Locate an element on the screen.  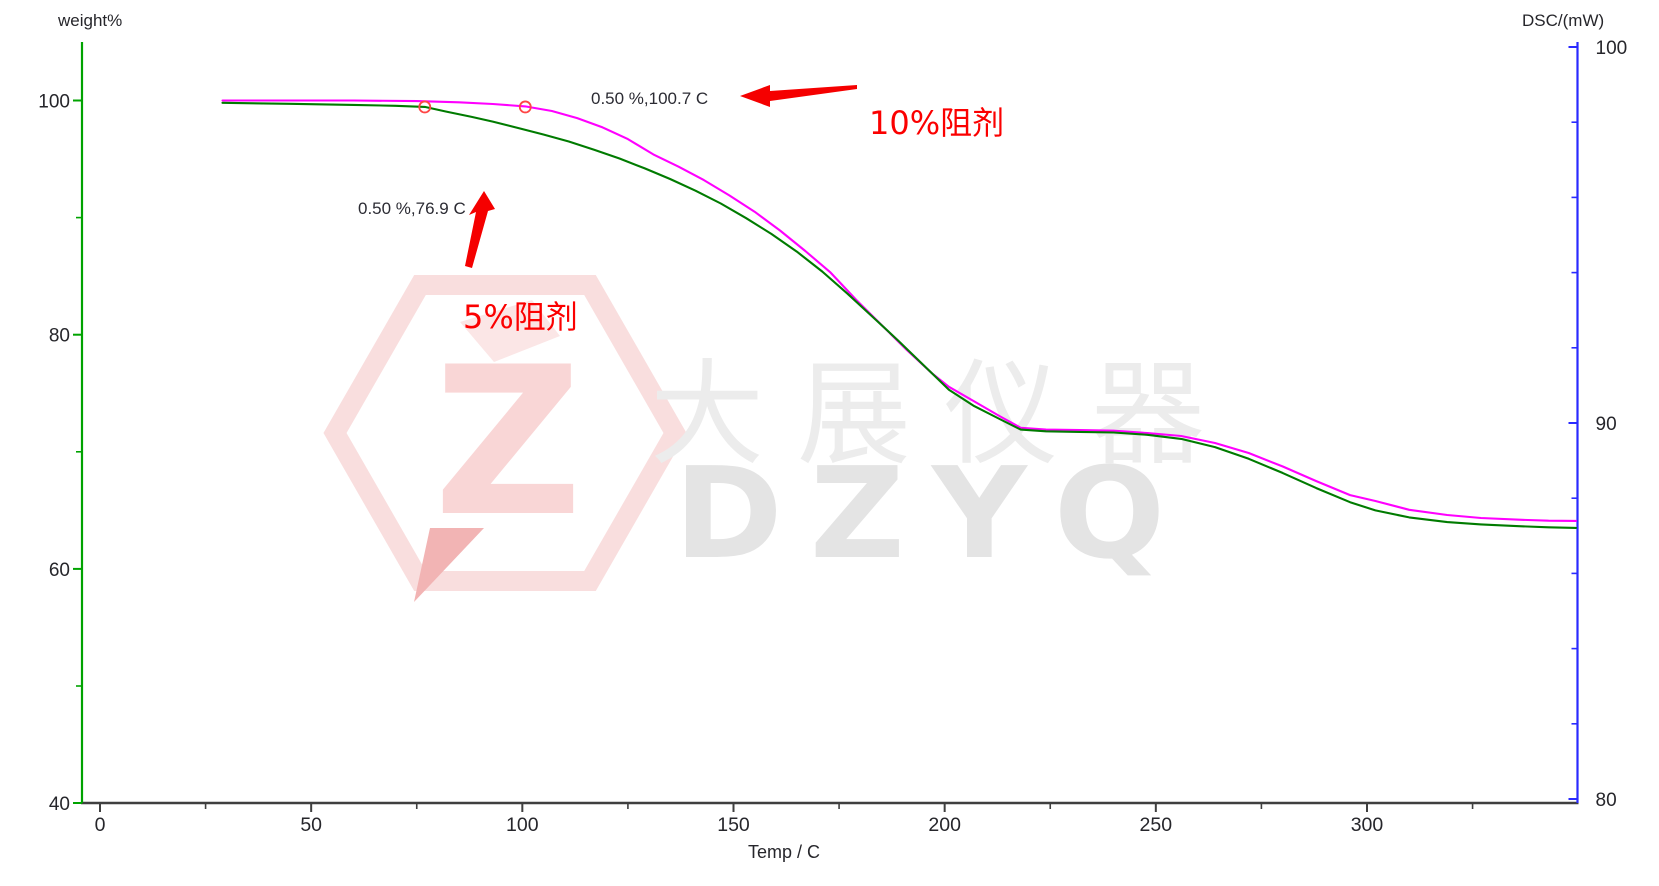
left-tick-label: 40 is located at coordinates (59, 804).